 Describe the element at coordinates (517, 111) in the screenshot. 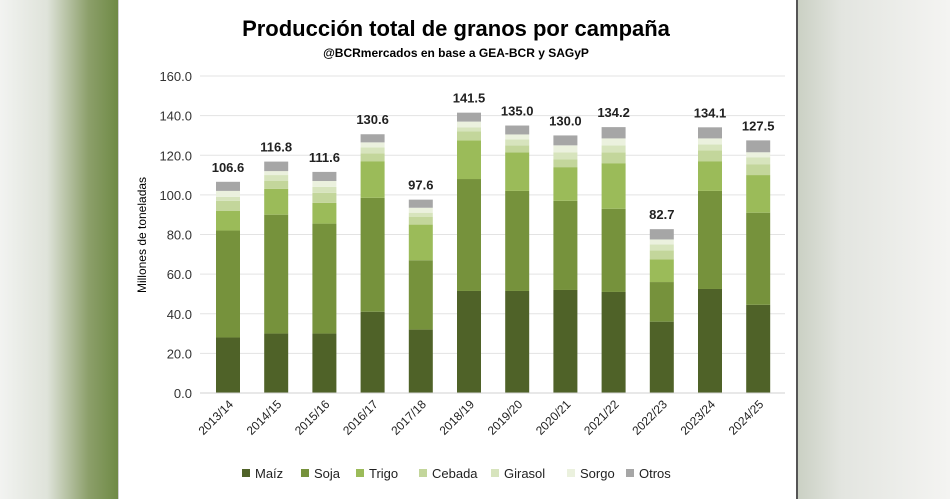

I see `total-data-label: 135.0` at that location.